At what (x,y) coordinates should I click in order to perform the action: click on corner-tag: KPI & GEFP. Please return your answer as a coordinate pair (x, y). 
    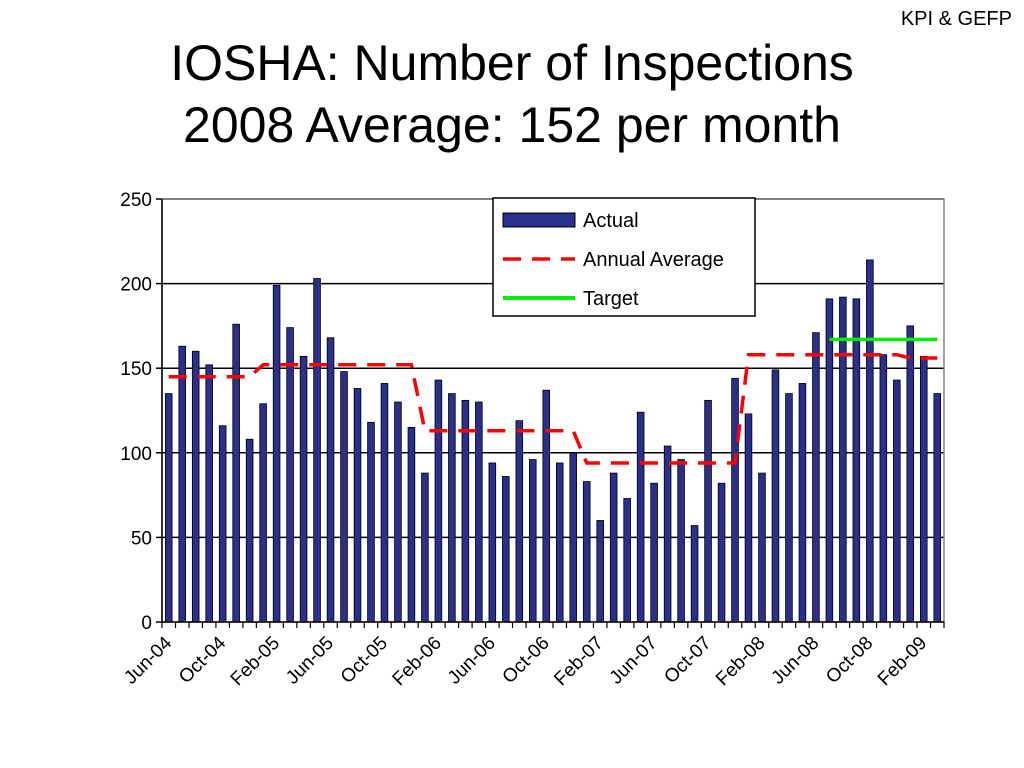
    Looking at the image, I should click on (956, 19).